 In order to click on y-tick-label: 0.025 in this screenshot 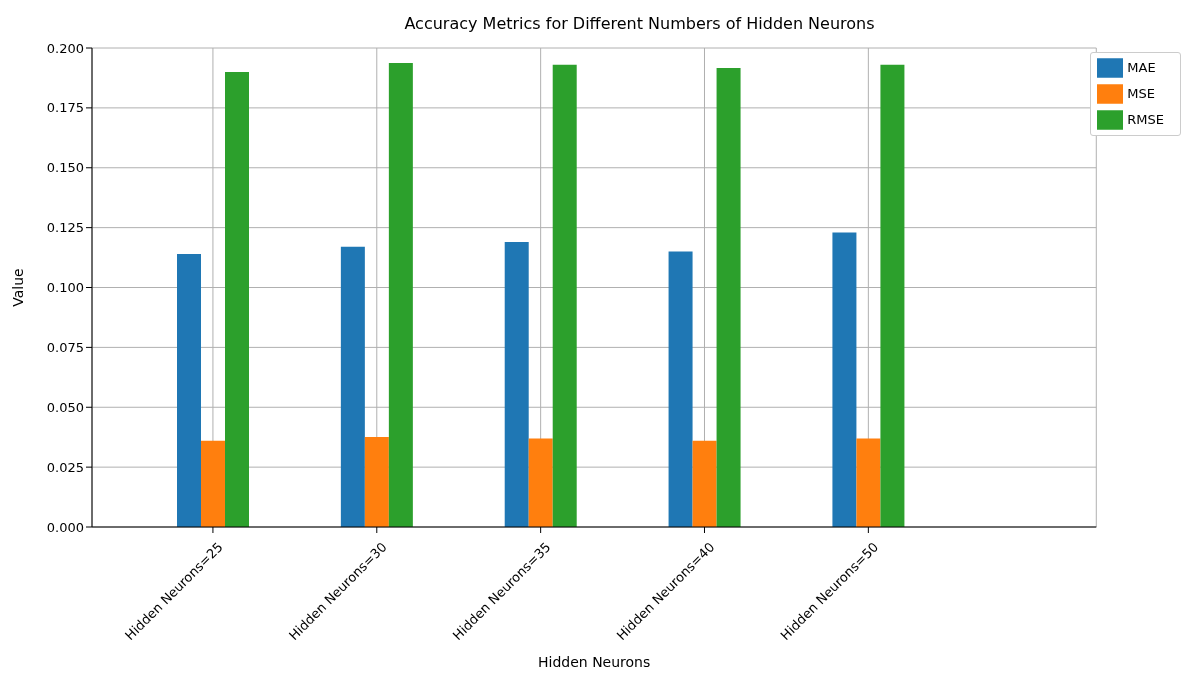, I will do `click(65, 467)`.